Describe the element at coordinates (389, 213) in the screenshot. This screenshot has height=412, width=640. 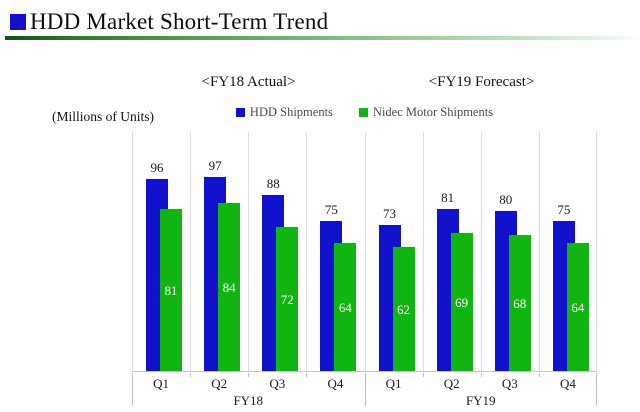
I see `bar-value-label: 73` at that location.